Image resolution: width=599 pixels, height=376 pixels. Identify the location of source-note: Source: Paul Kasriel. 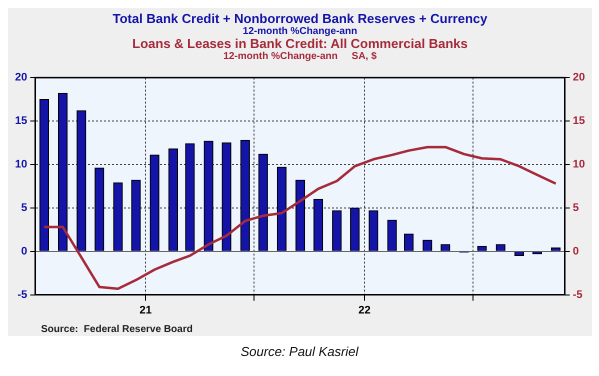
(300, 351).